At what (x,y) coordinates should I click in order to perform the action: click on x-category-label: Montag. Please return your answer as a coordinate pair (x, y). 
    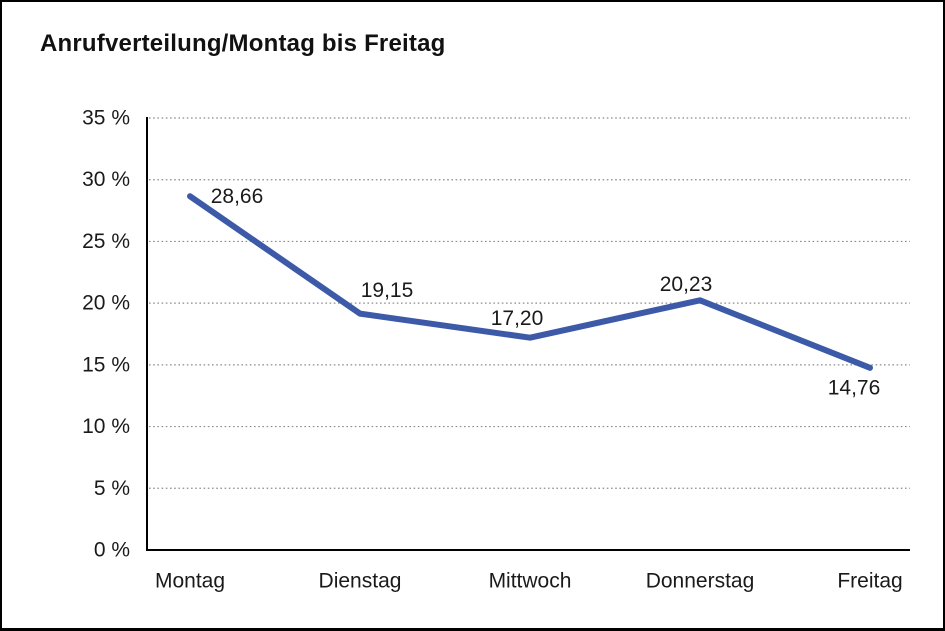
    Looking at the image, I should click on (190, 581).